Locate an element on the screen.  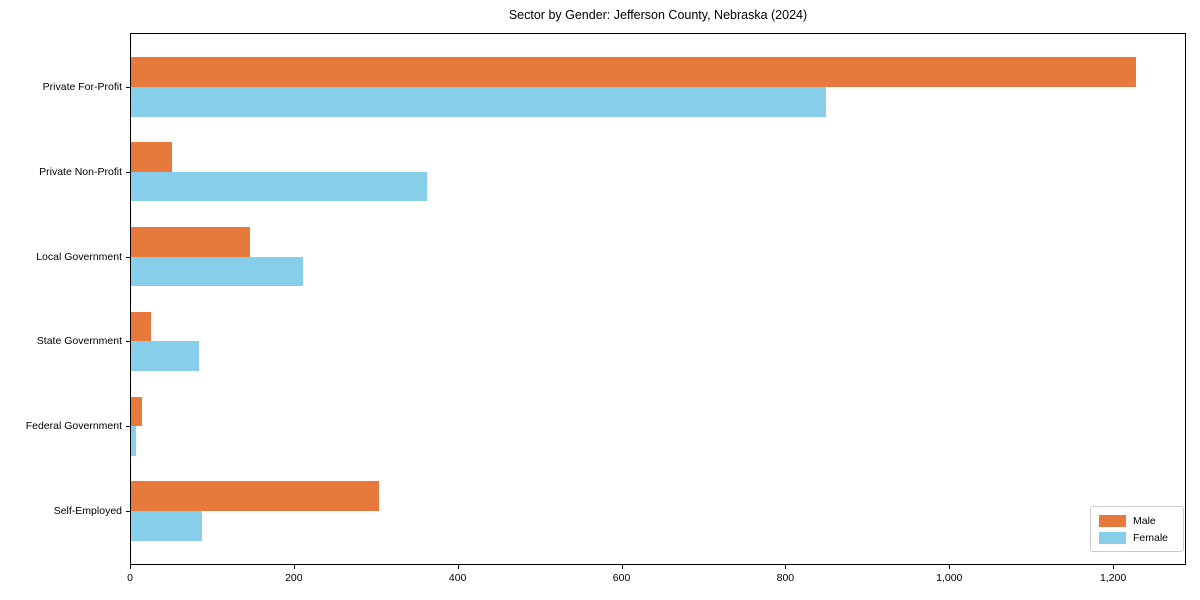
x-axis-label: 0 is located at coordinates (130, 578).